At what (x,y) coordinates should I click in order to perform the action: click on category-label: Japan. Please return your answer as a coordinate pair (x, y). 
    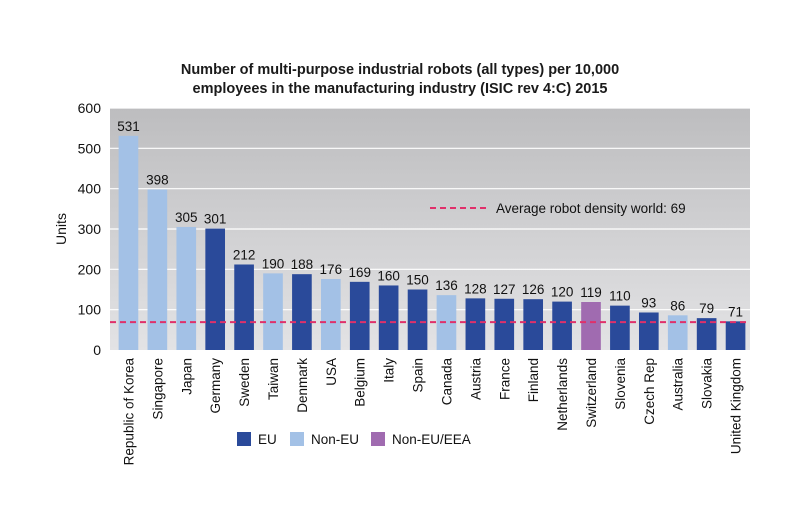
    Looking at the image, I should click on (186, 376).